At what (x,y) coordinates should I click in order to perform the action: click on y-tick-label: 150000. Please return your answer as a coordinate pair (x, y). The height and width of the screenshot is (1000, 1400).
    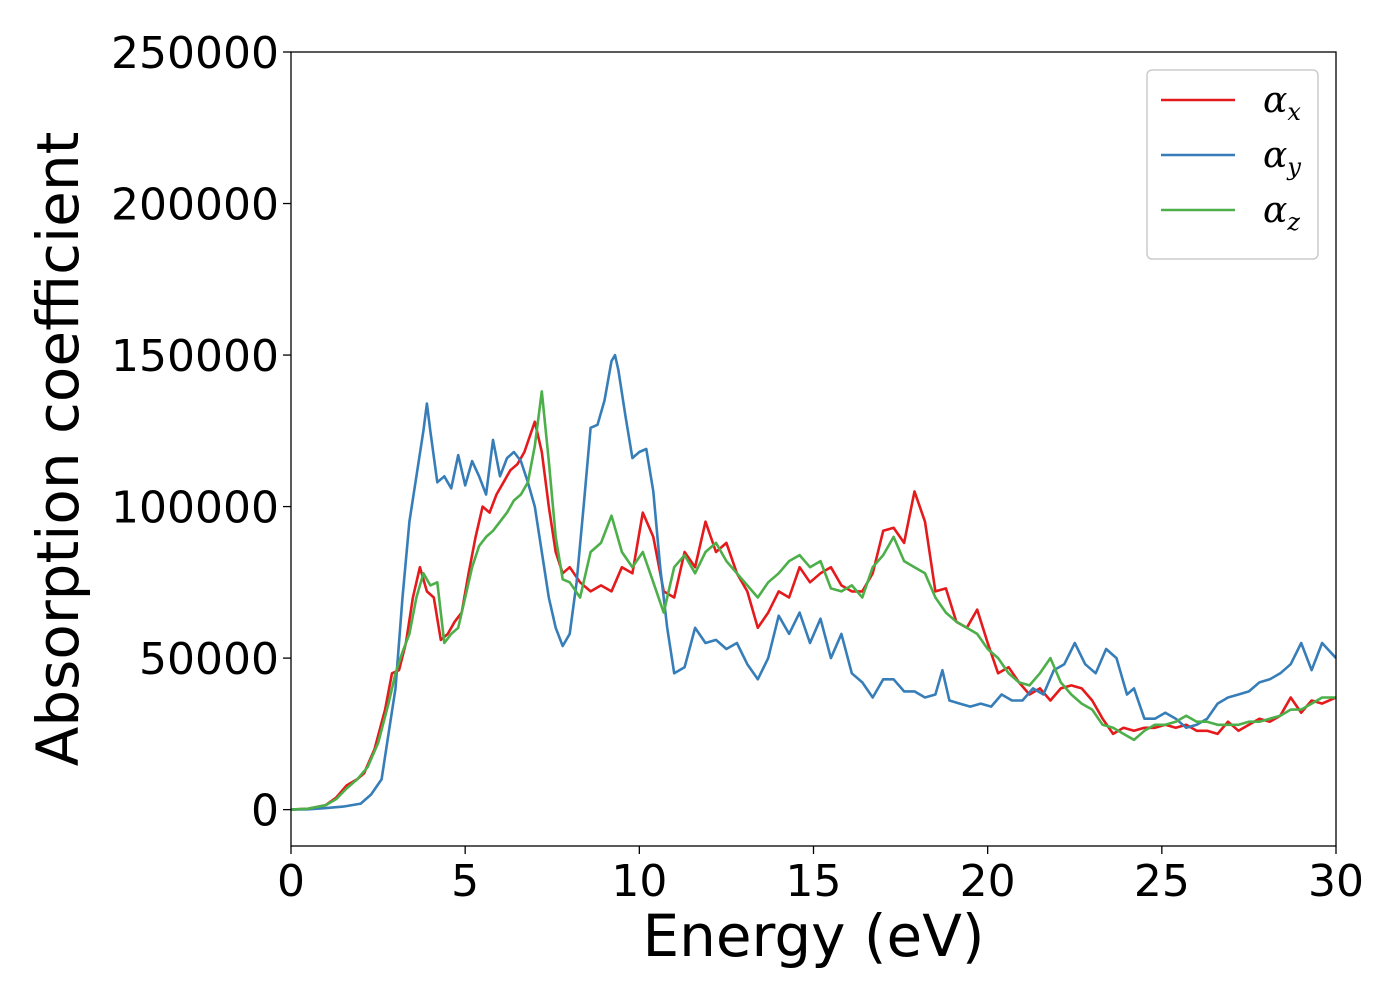
    Looking at the image, I should click on (195, 356).